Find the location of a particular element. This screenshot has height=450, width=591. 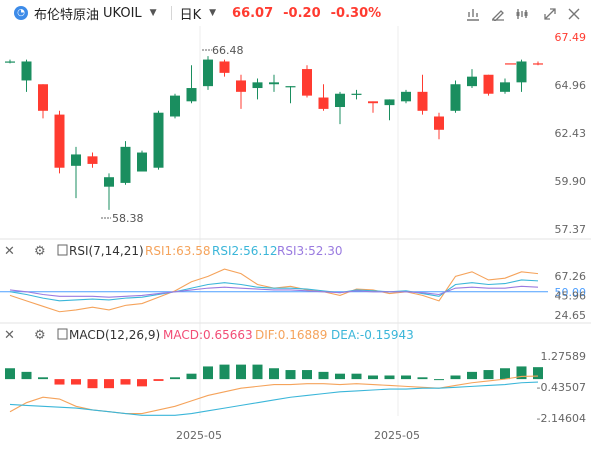

price-axis: 67.49 64.96 62.43 59.90 57.37 is located at coordinates (545, 133).